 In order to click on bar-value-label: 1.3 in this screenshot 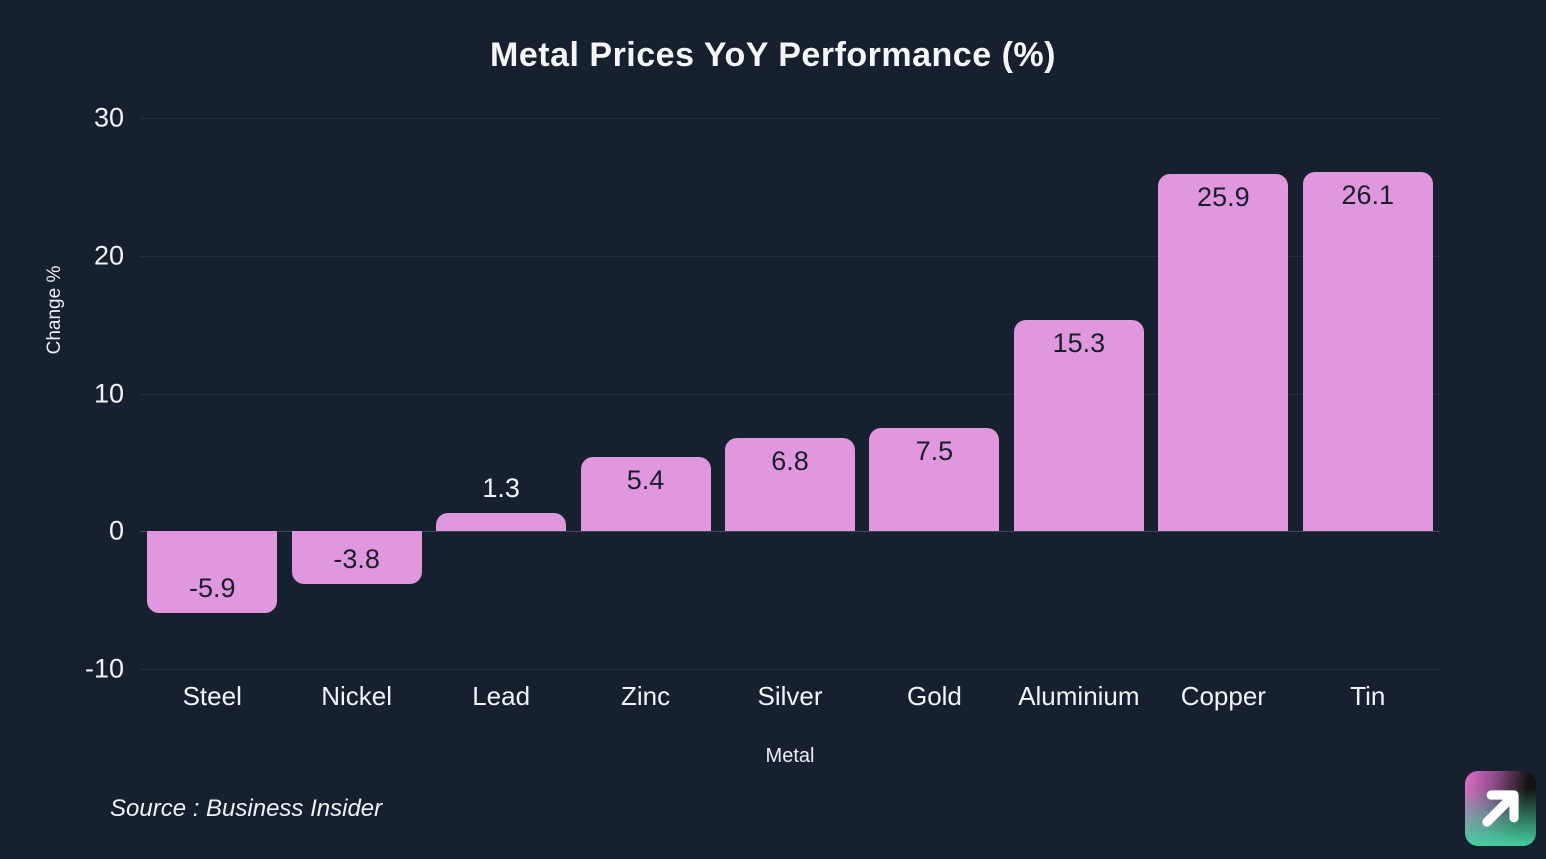, I will do `click(501, 488)`.